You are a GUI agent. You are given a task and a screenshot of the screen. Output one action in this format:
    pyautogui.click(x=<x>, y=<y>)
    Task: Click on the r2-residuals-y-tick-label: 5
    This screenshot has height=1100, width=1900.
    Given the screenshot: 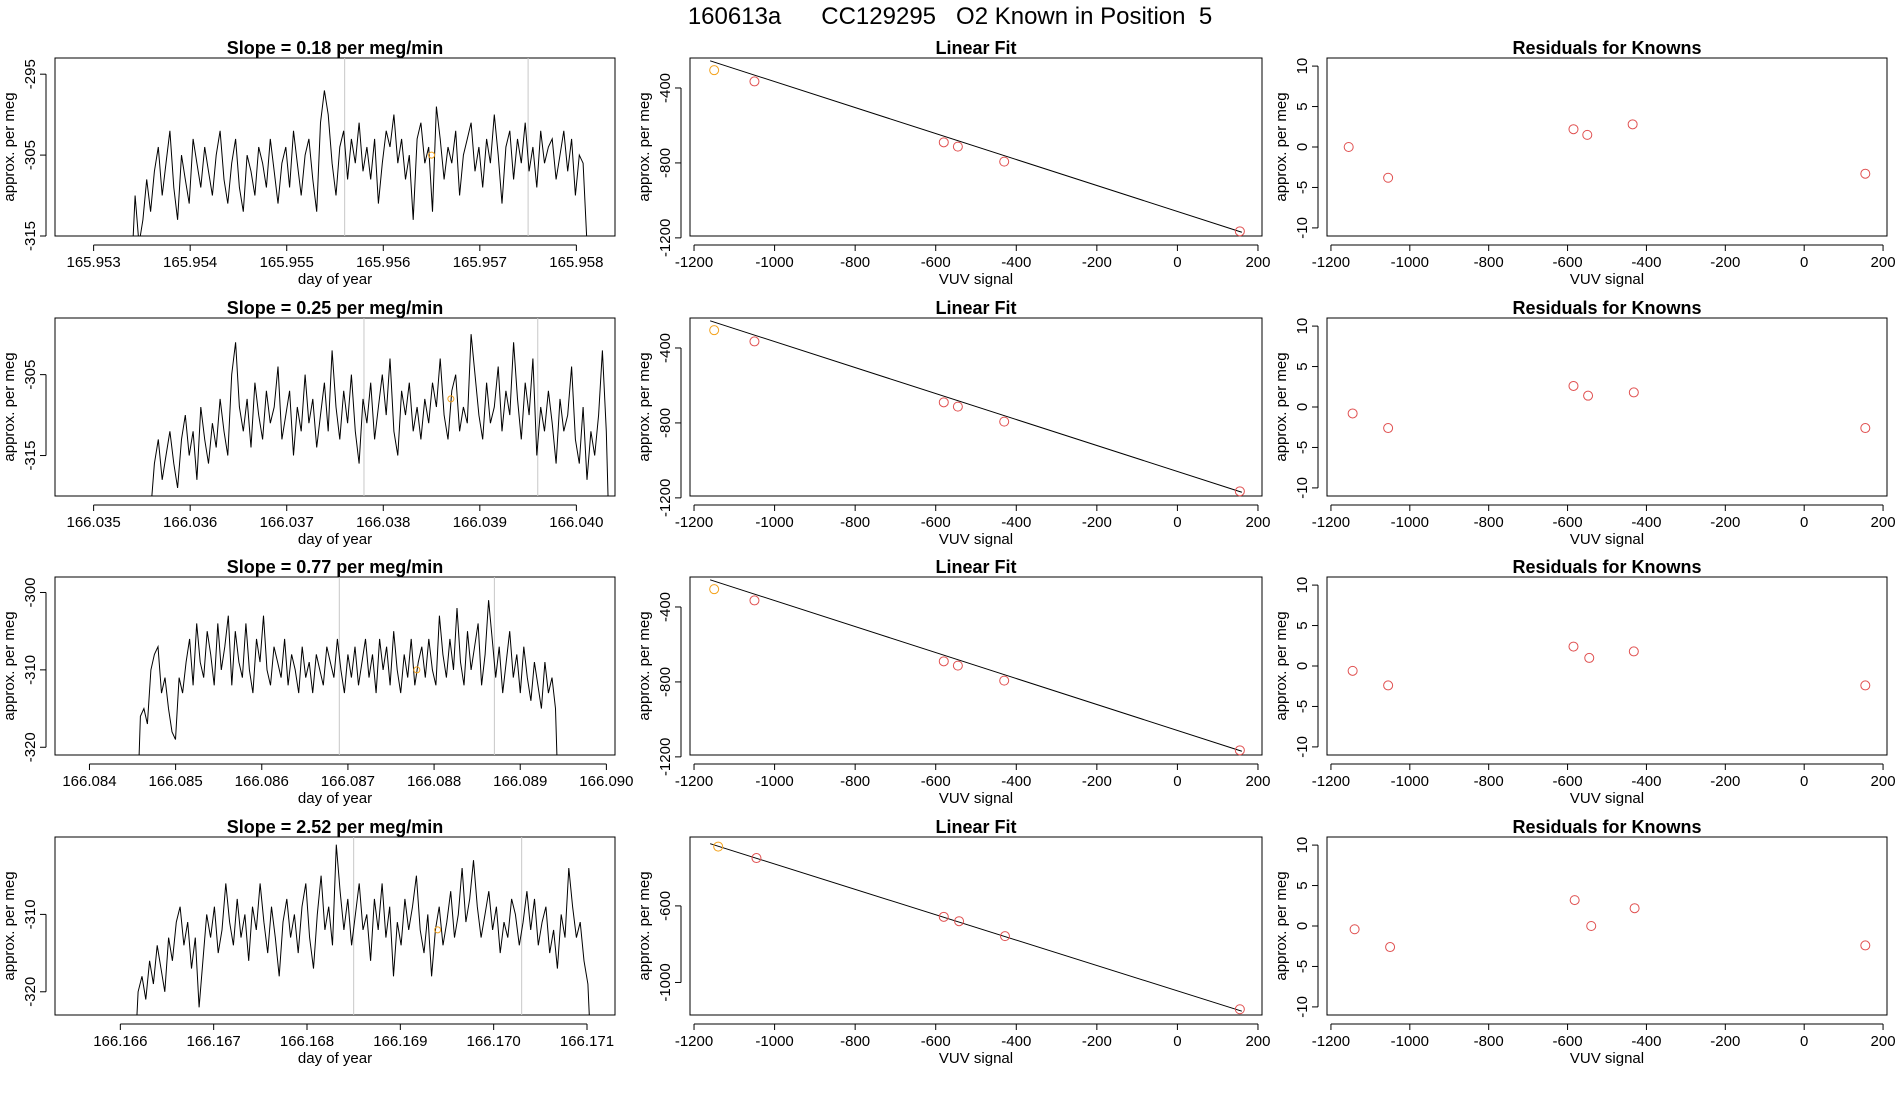 What is the action you would take?
    pyautogui.click(x=1302, y=366)
    